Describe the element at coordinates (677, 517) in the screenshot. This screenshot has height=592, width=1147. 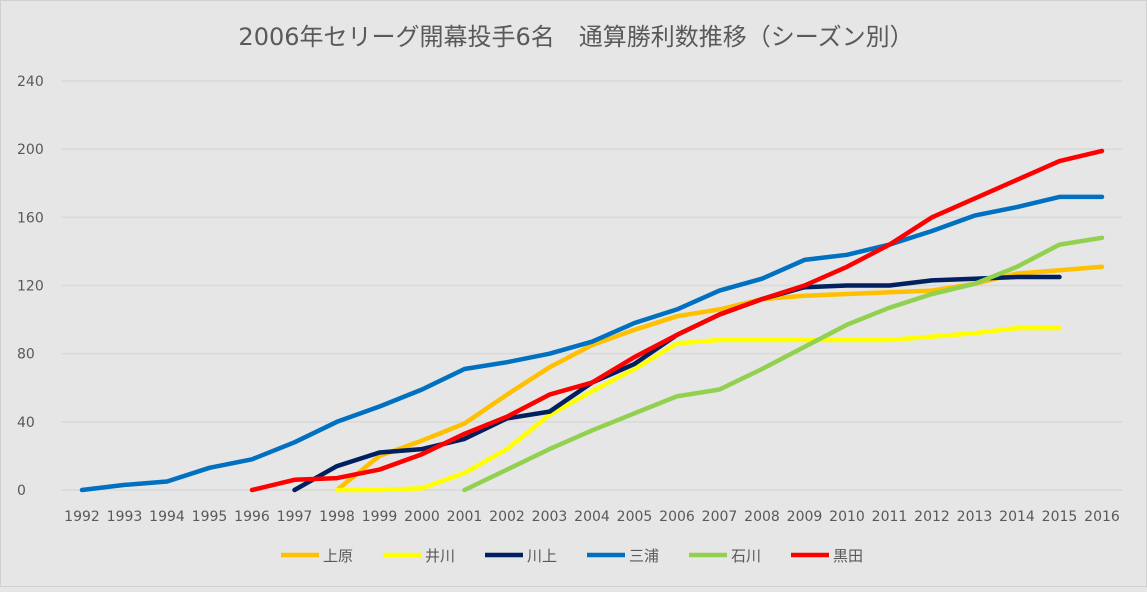
I see `x-tick-label: 2006` at that location.